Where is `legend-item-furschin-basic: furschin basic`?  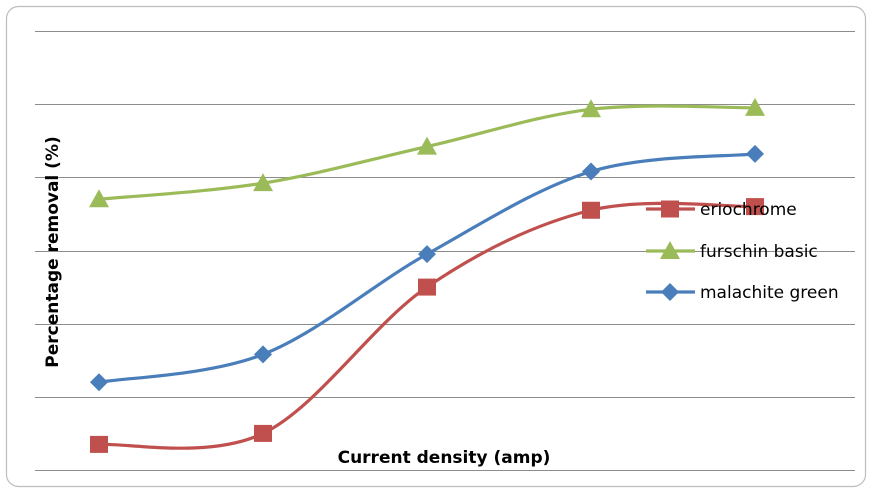 legend-item-furschin-basic: furschin basic is located at coordinates (732, 251).